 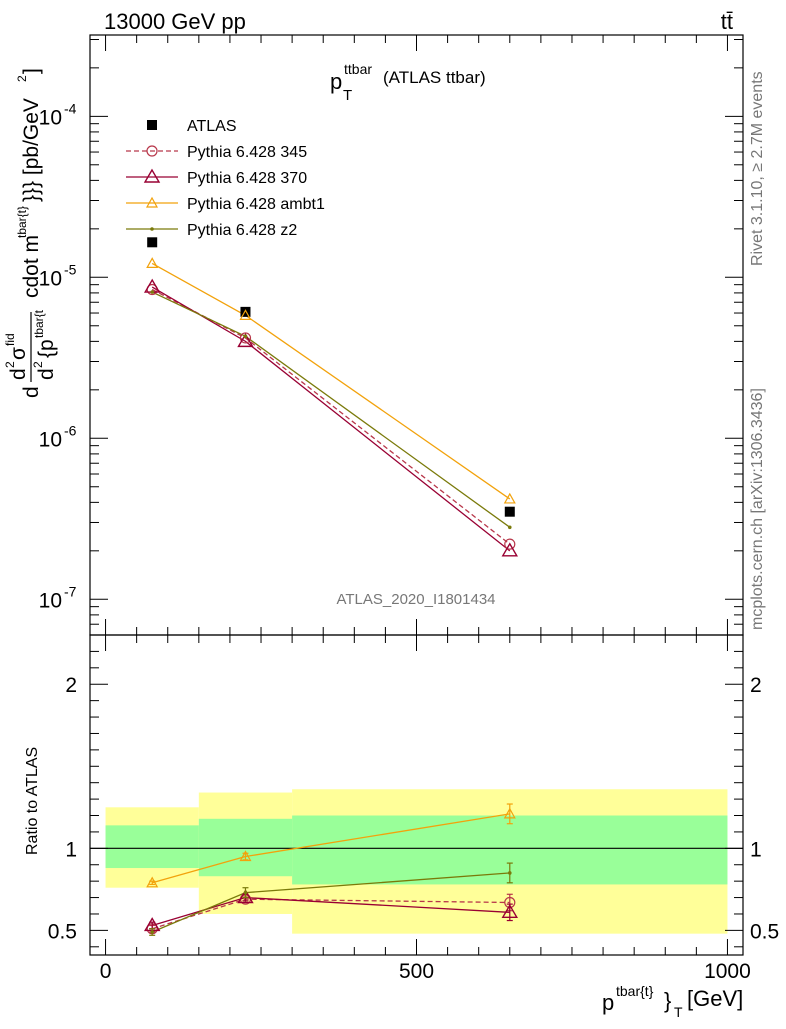 I want to click on bottom-y-tick-label: 2, so click(x=71, y=685).